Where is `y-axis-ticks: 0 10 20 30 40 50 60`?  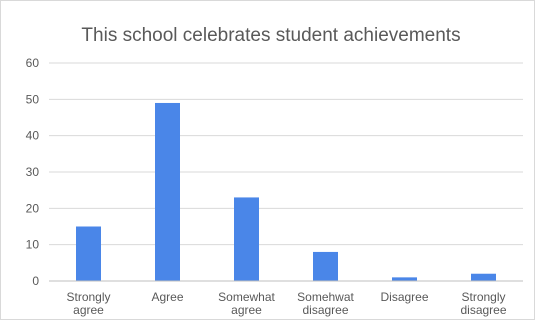
y-axis-ticks: 0 10 20 30 40 50 60 is located at coordinates (33, 172).